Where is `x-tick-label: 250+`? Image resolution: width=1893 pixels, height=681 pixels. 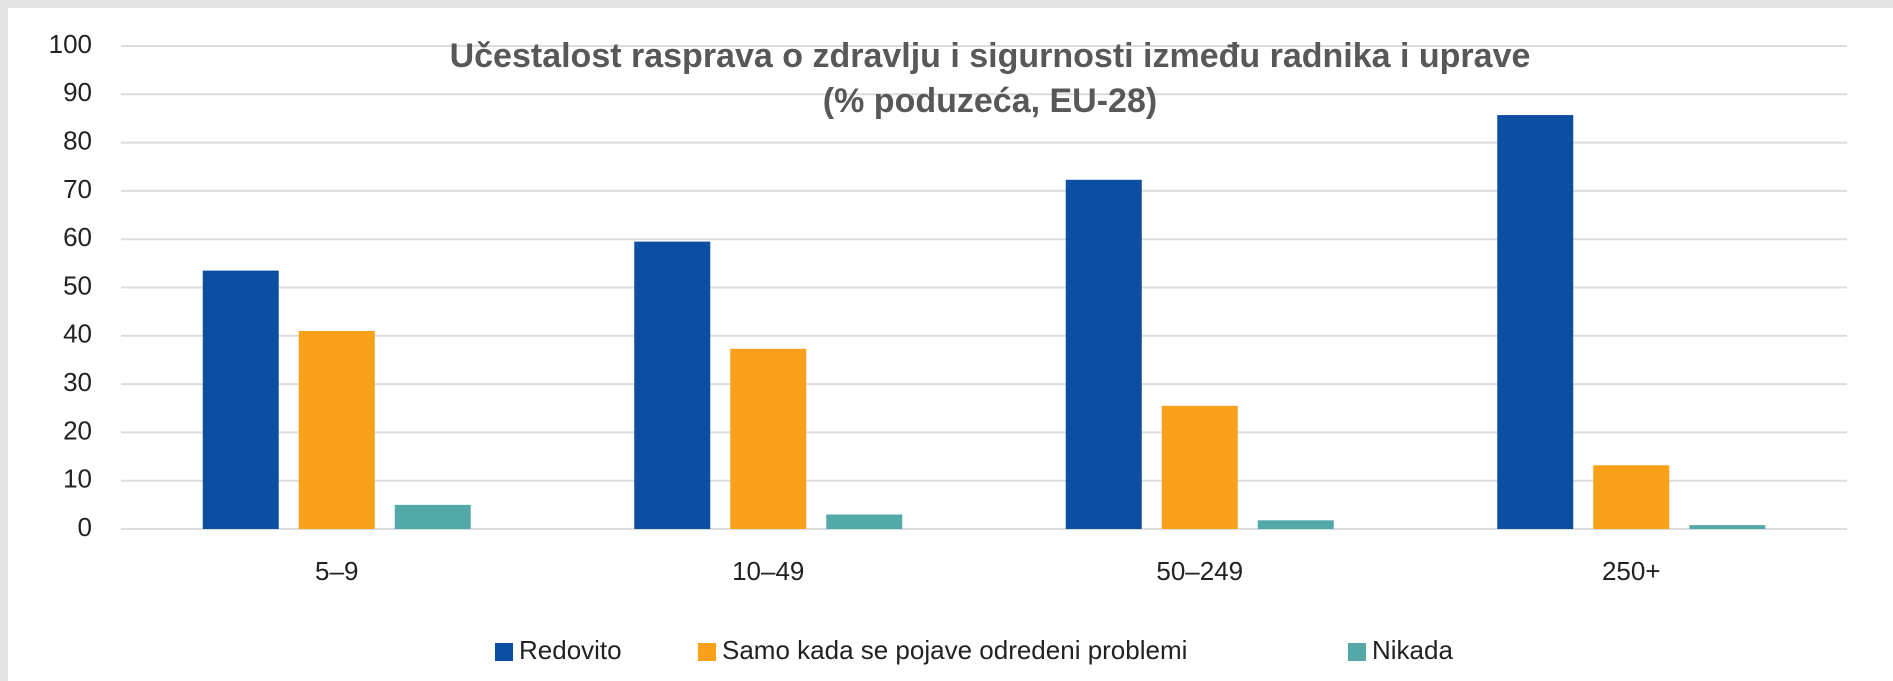
x-tick-label: 250+ is located at coordinates (1631, 571).